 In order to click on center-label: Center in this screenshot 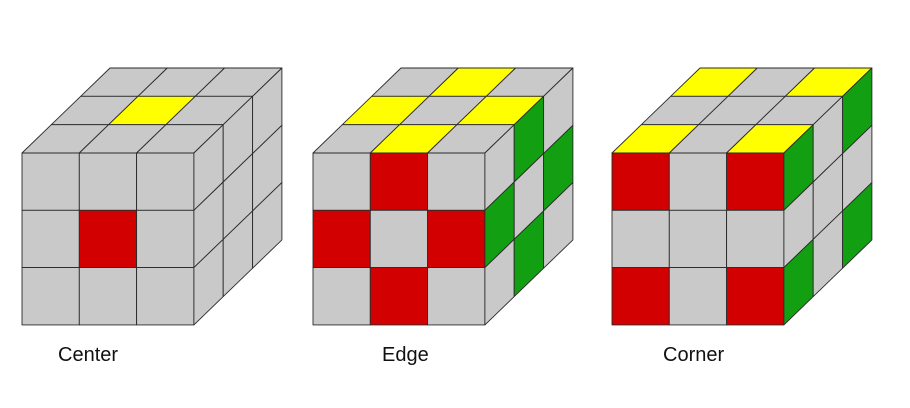, I will do `click(88, 355)`.